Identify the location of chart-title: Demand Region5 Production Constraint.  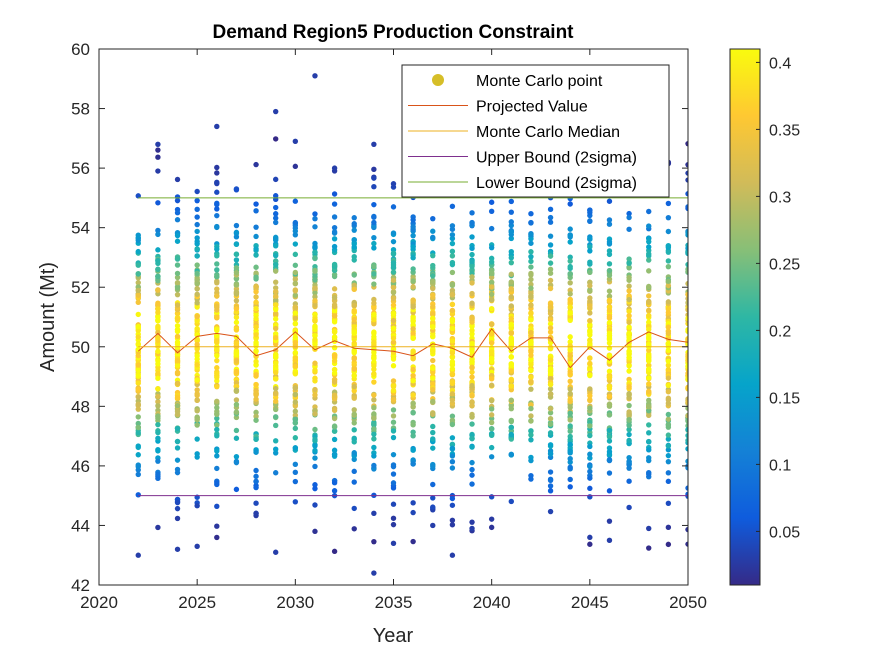
(393, 32).